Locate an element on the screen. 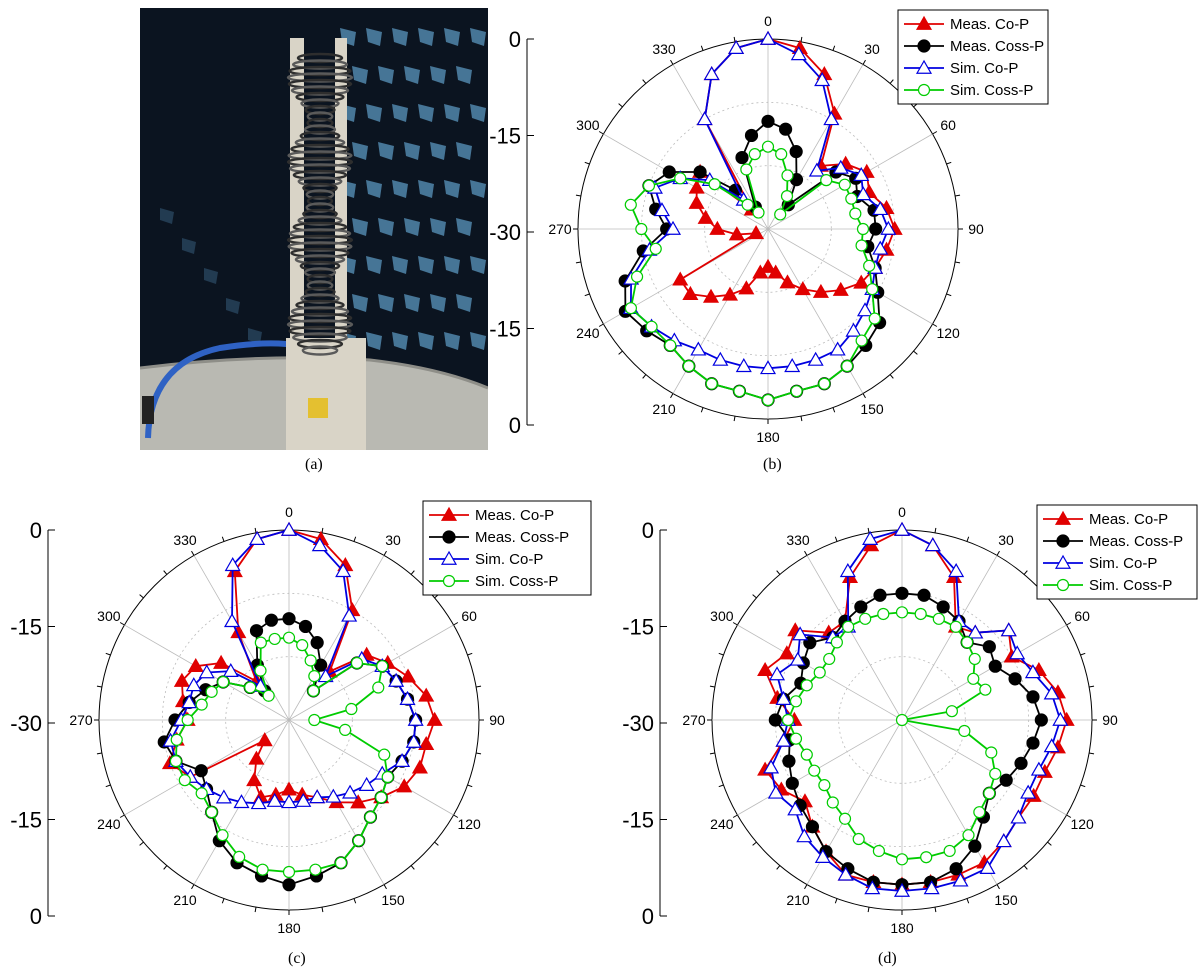  absorber-pattern is located at coordinates (323, 189).